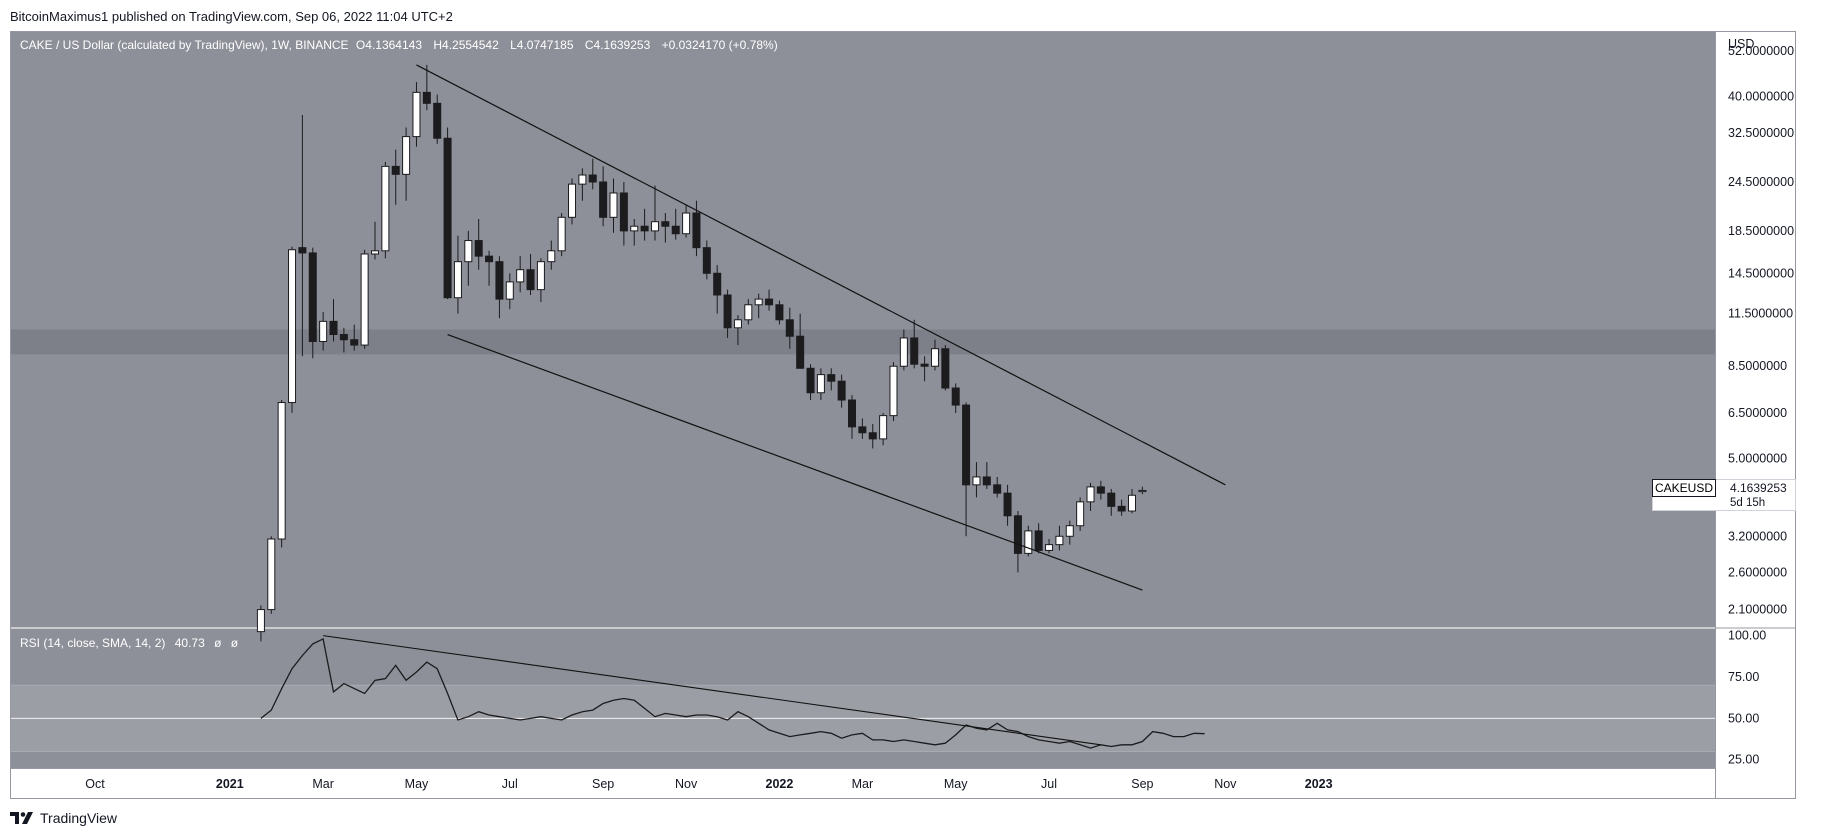 This screenshot has height=837, width=1824. Describe the element at coordinates (230, 784) in the screenshot. I see `year-label: 2021` at that location.